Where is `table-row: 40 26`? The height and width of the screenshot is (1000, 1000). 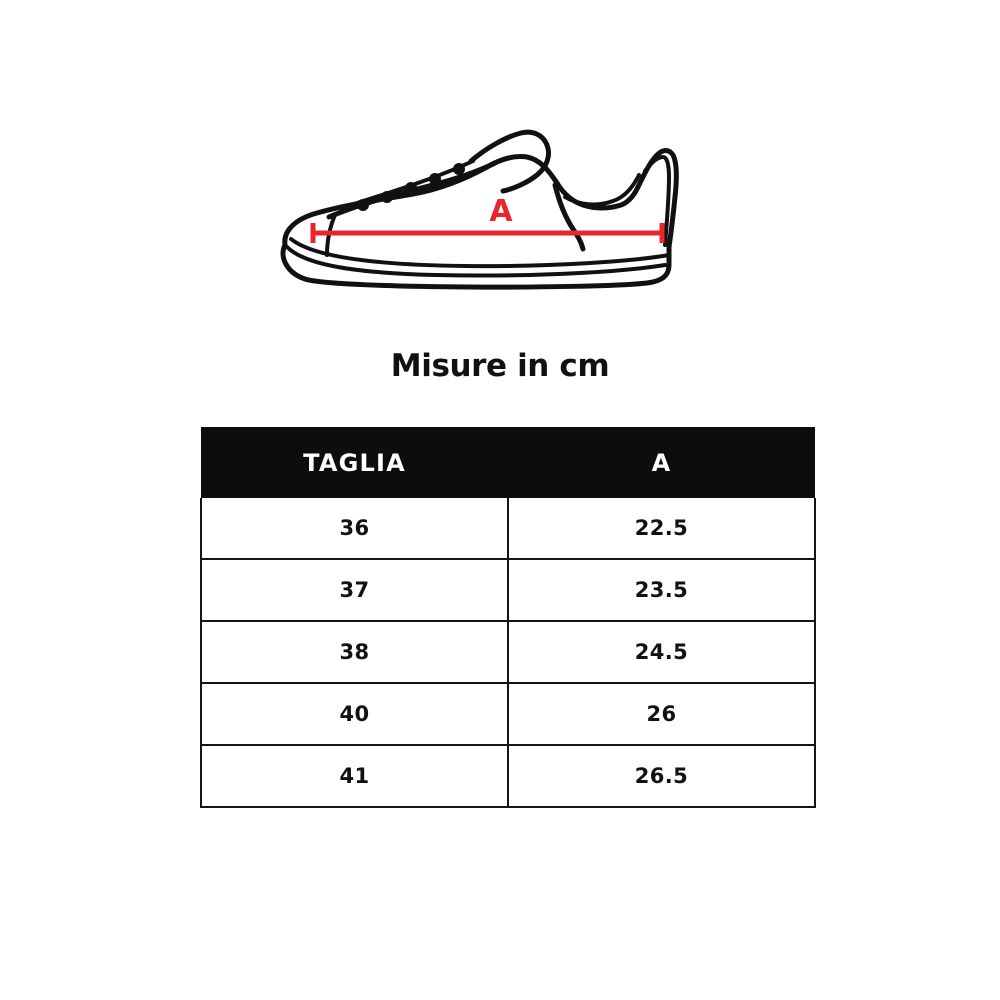 table-row: 40 26 is located at coordinates (508, 714).